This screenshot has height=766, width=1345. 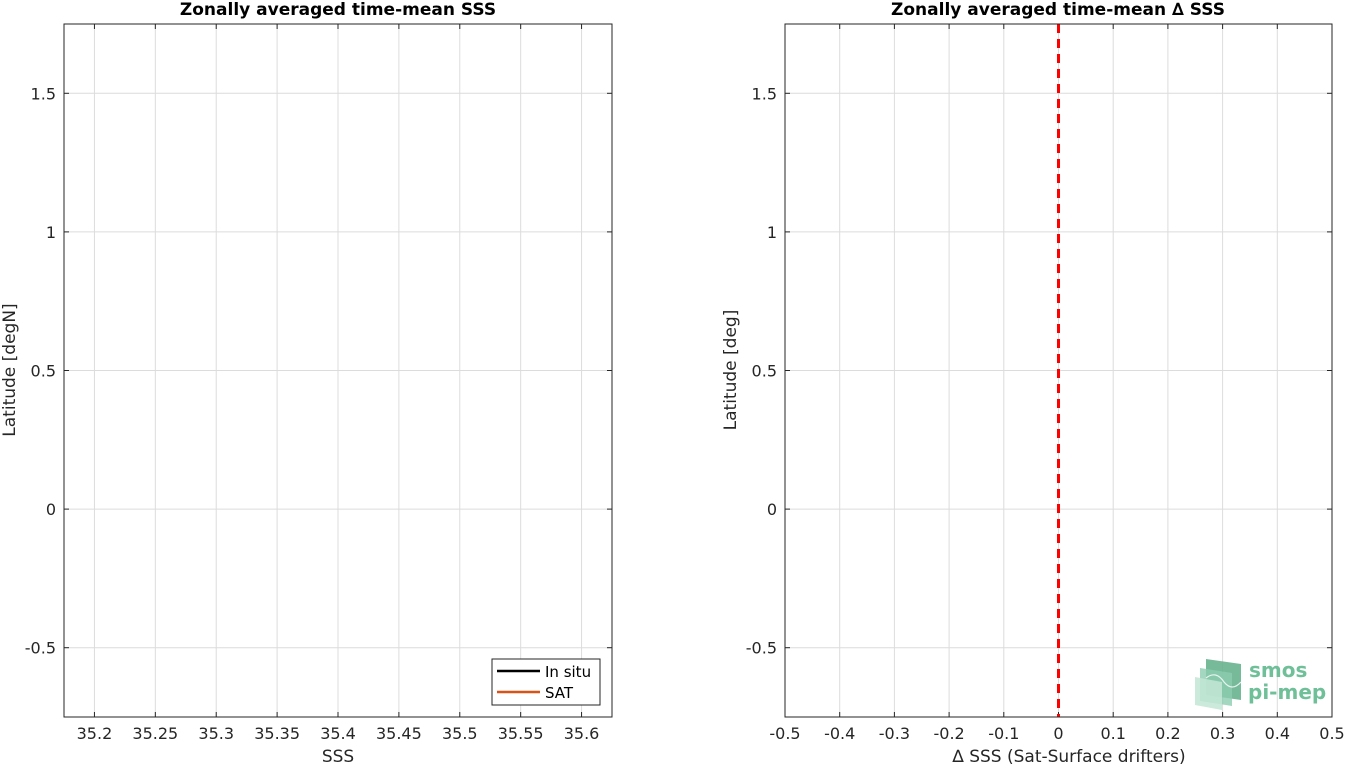 What do you see at coordinates (839, 733) in the screenshot?
I see `x-tick-label: -0.4` at bounding box center [839, 733].